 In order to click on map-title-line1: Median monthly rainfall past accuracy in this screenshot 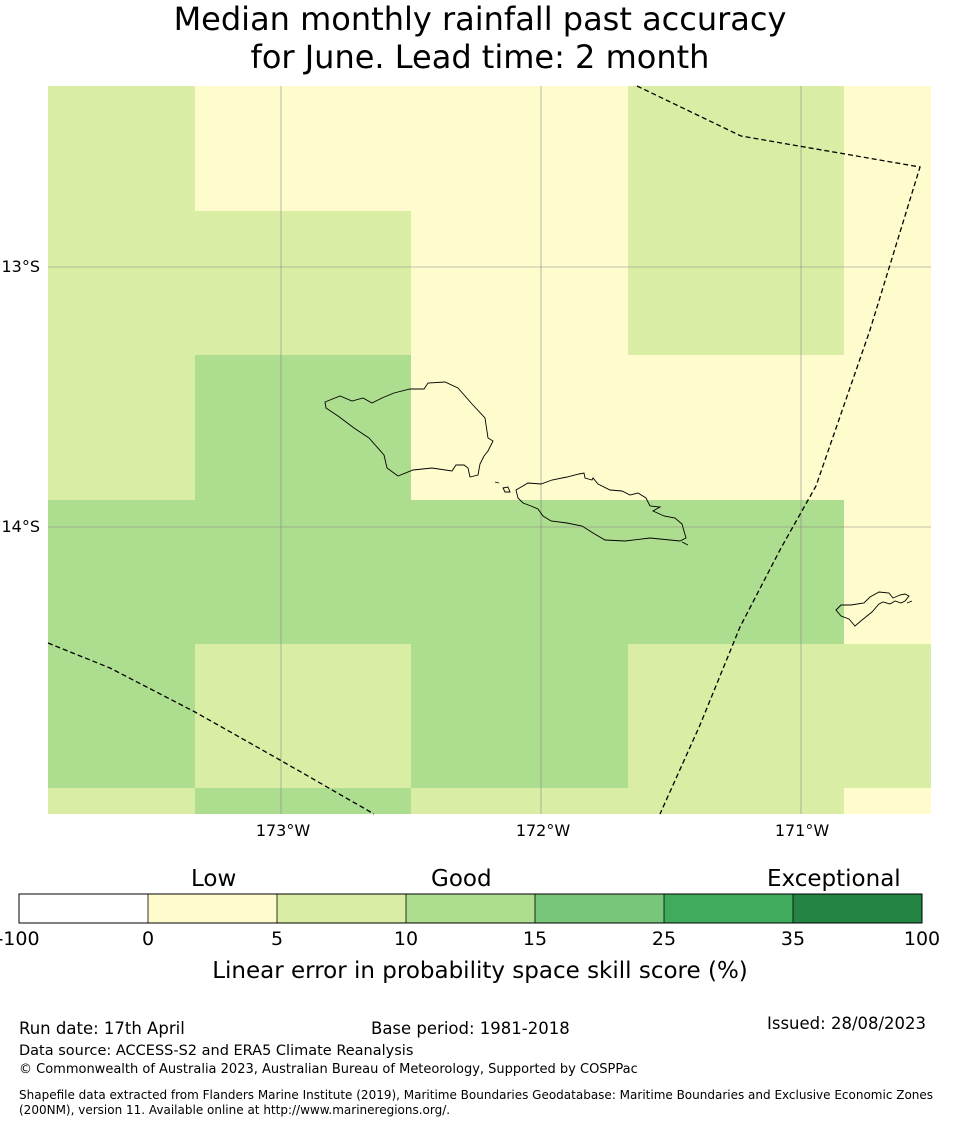, I will do `click(480, 19)`.